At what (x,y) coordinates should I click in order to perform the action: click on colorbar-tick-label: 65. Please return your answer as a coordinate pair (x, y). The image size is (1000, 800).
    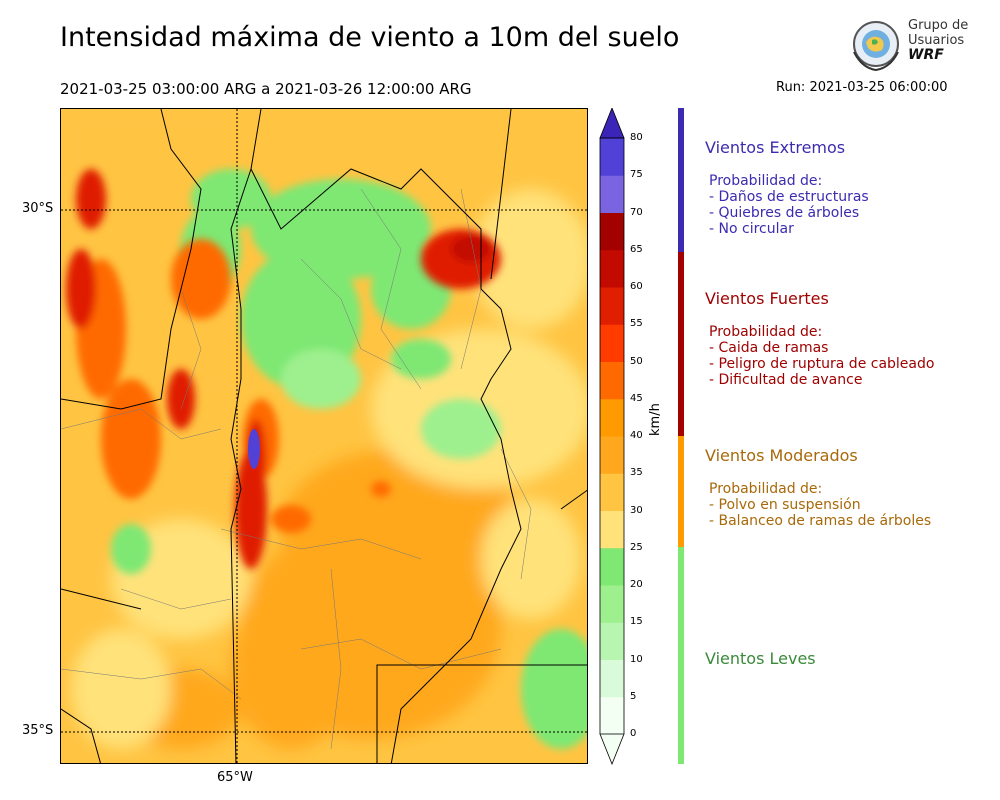
    Looking at the image, I should click on (636, 249).